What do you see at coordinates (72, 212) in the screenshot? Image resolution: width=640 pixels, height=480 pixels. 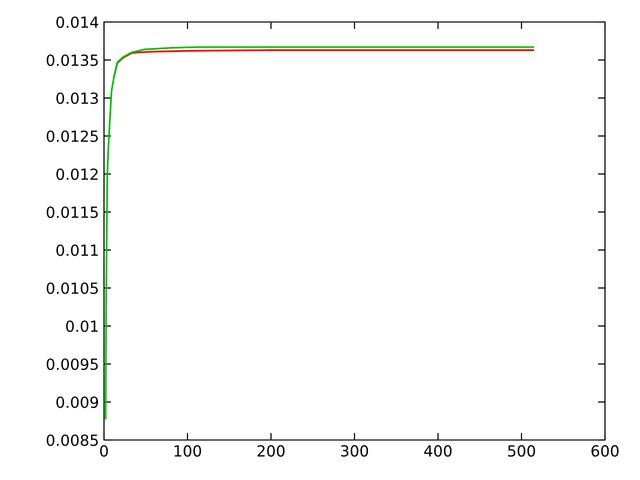 I see `y-tick-label: 0.0115` at bounding box center [72, 212].